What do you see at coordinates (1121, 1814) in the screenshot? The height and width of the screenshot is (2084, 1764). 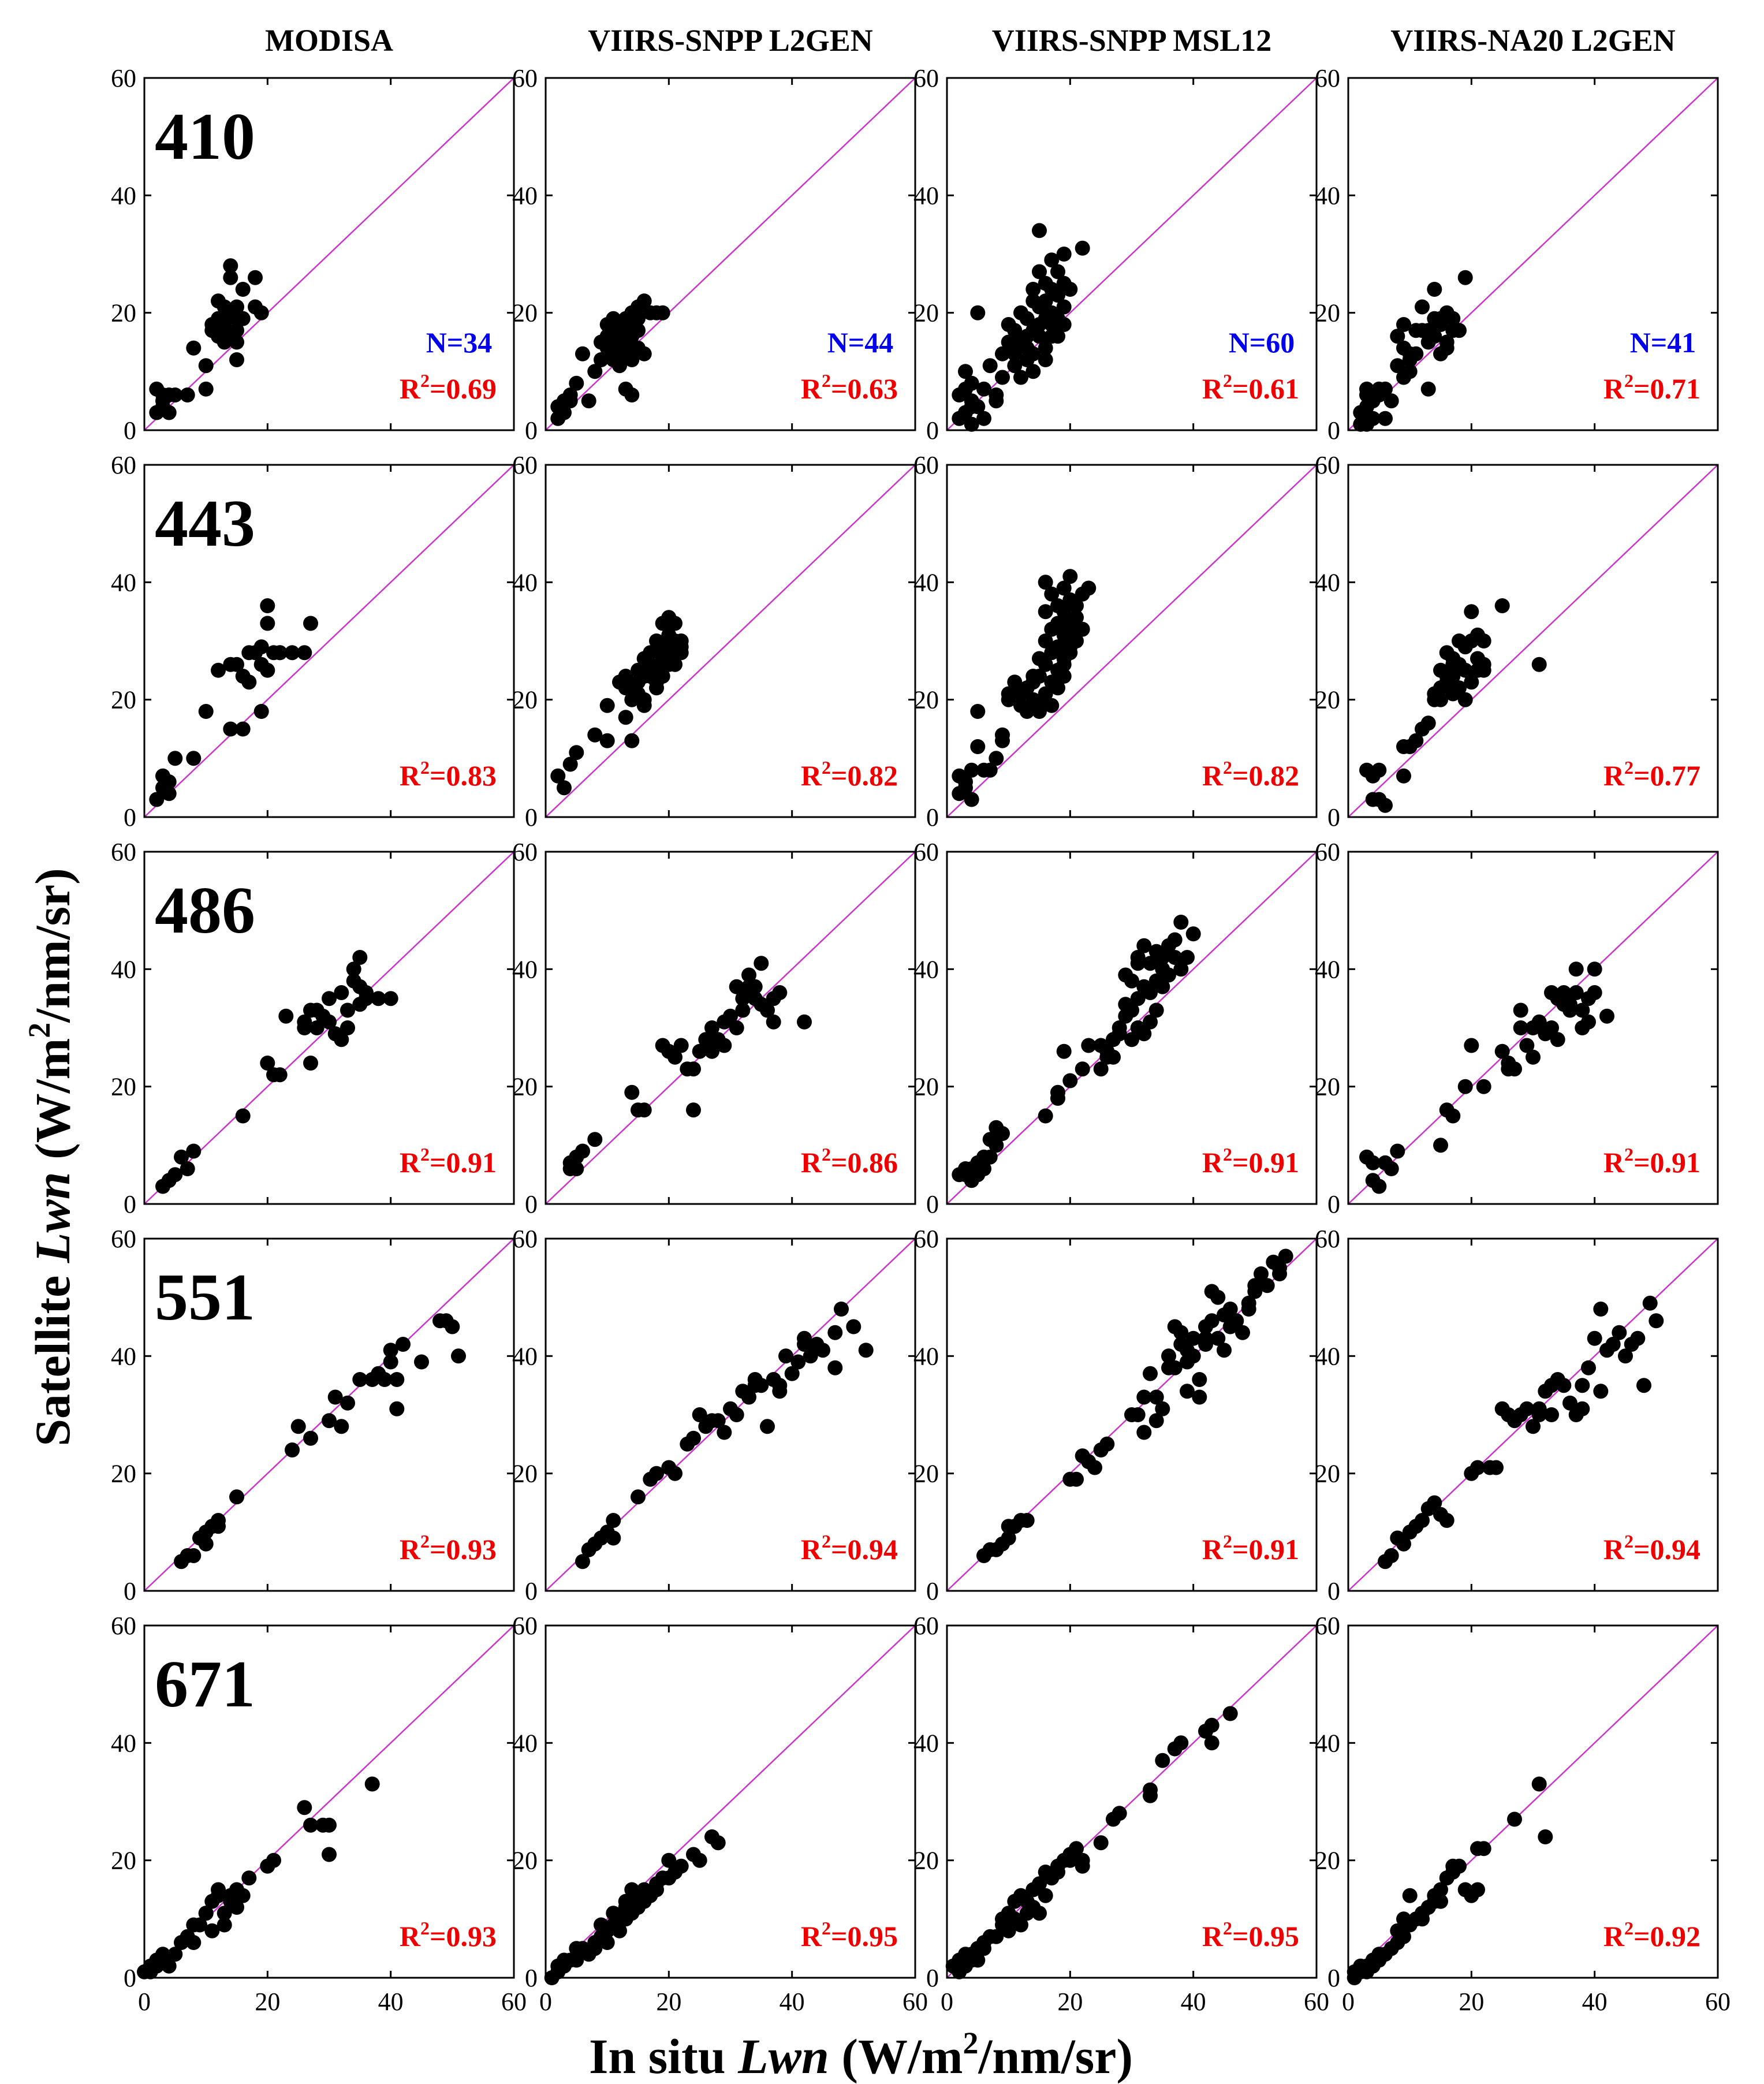 I see `panel-671-3: 00 20 20 40 40 60 60 R2=0.95` at bounding box center [1121, 1814].